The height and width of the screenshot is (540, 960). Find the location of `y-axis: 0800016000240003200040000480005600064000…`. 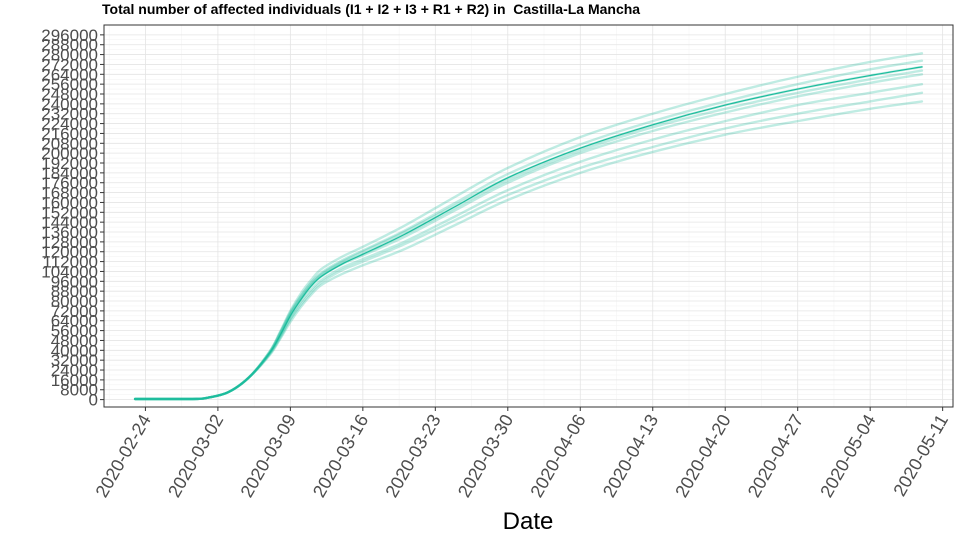

y-axis: 0800016000240003200040000480005600064000… is located at coordinates (72, 218).